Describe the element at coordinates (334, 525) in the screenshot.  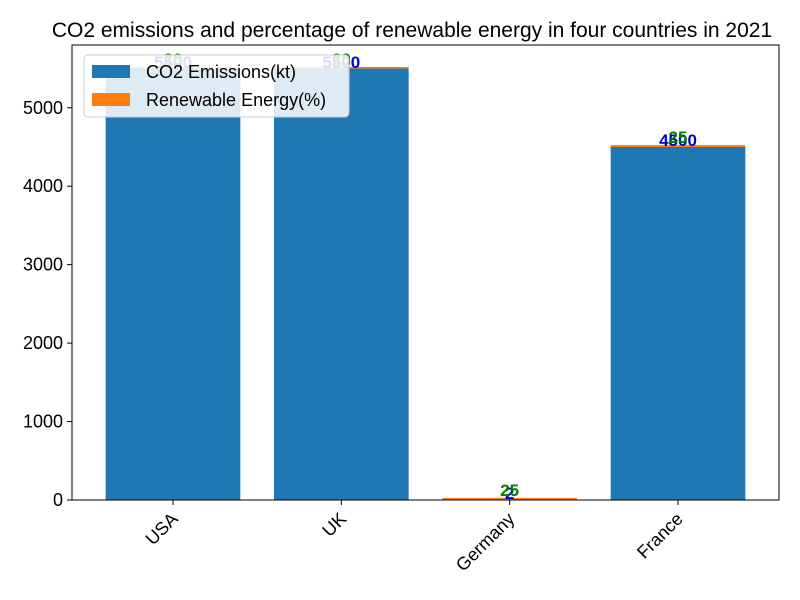
I see `x-tick-label: UK` at that location.